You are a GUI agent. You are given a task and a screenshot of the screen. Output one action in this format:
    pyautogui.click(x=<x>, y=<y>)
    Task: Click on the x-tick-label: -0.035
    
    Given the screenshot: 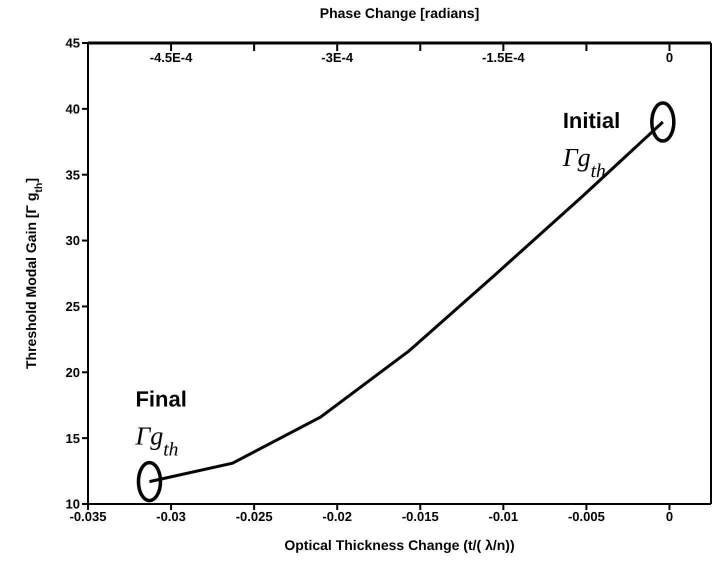 What is the action you would take?
    pyautogui.click(x=88, y=516)
    